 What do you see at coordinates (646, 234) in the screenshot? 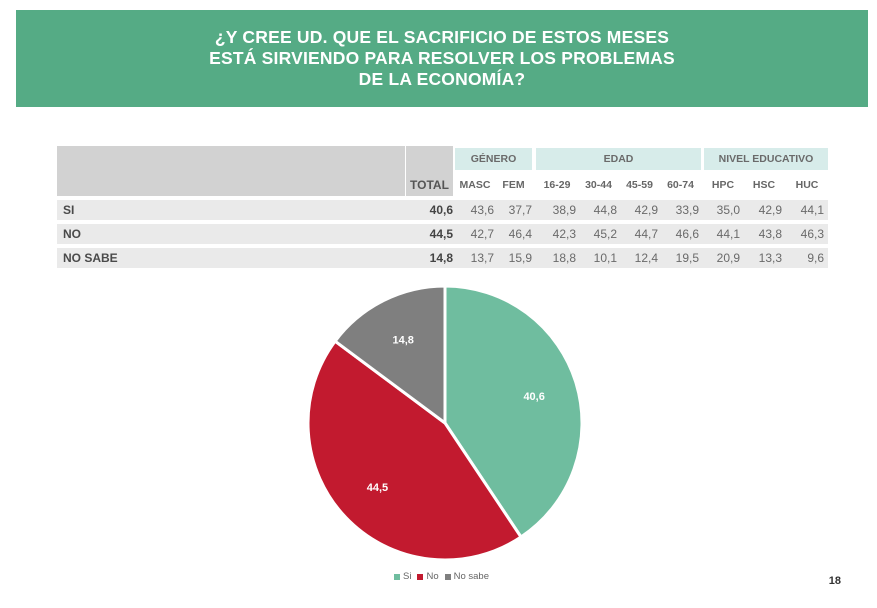
I see `table-cell: 44,7` at bounding box center [646, 234].